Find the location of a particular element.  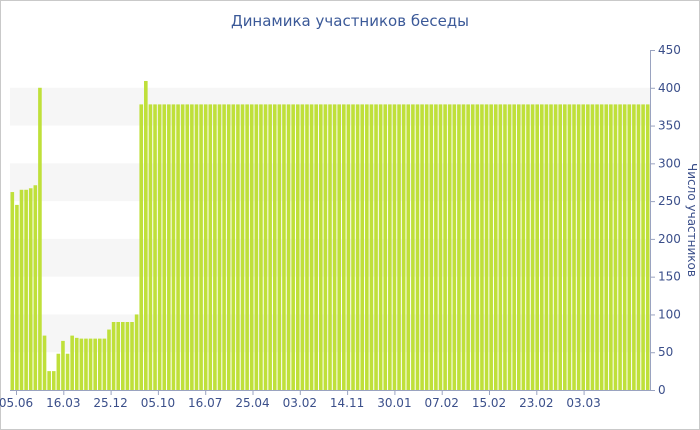

x-tick-label: 25.12 is located at coordinates (110, 403).